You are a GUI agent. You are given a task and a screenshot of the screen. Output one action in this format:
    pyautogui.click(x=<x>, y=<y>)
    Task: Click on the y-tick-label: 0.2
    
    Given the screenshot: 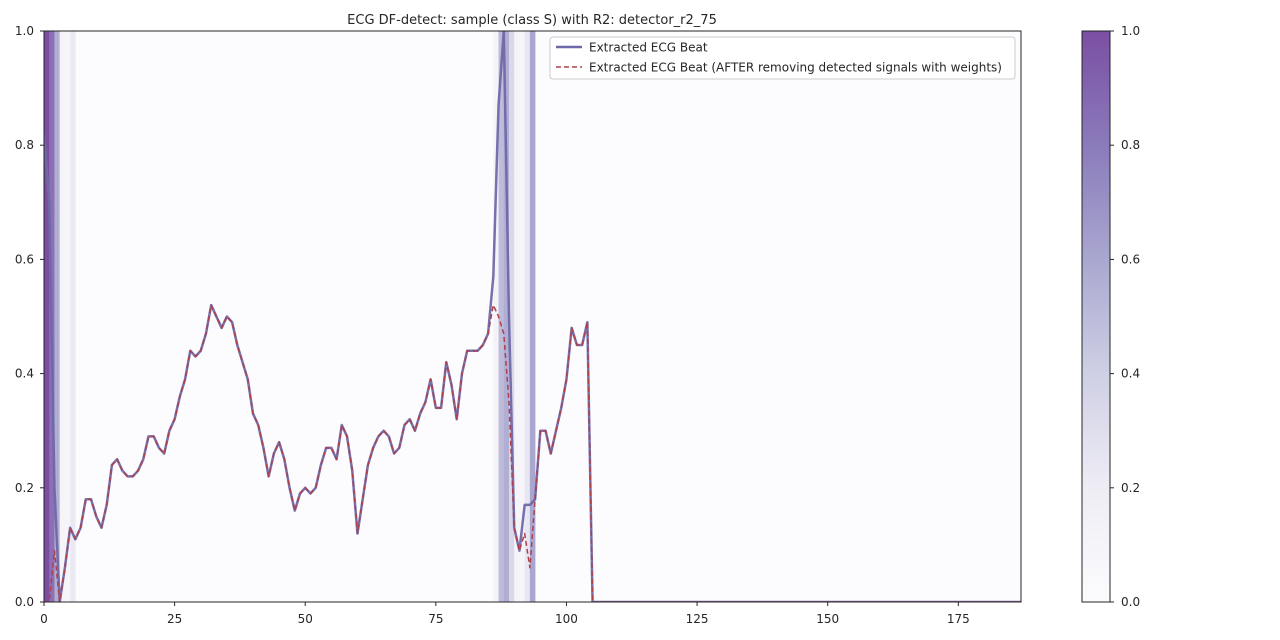 What is the action you would take?
    pyautogui.click(x=24, y=488)
    